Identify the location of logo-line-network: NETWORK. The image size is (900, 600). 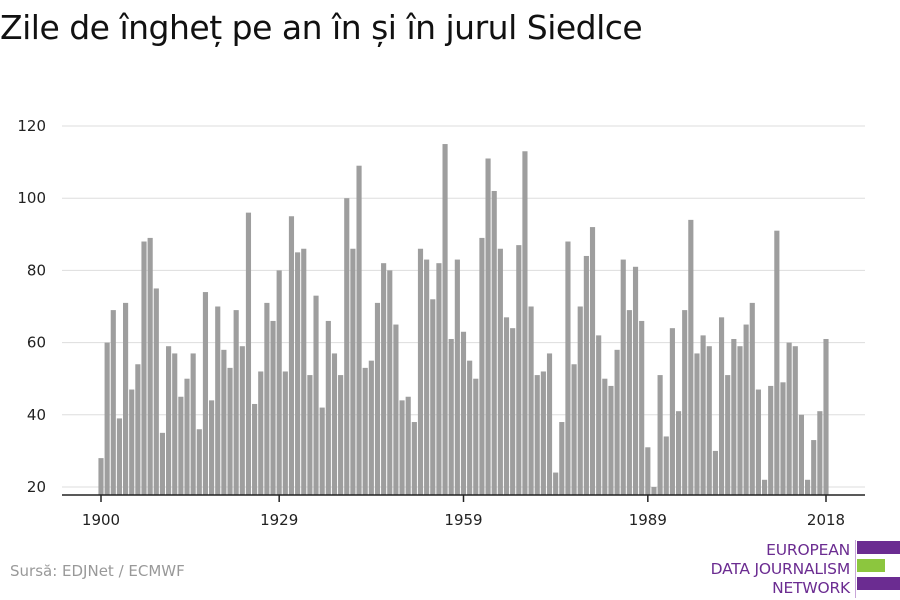
(811, 588).